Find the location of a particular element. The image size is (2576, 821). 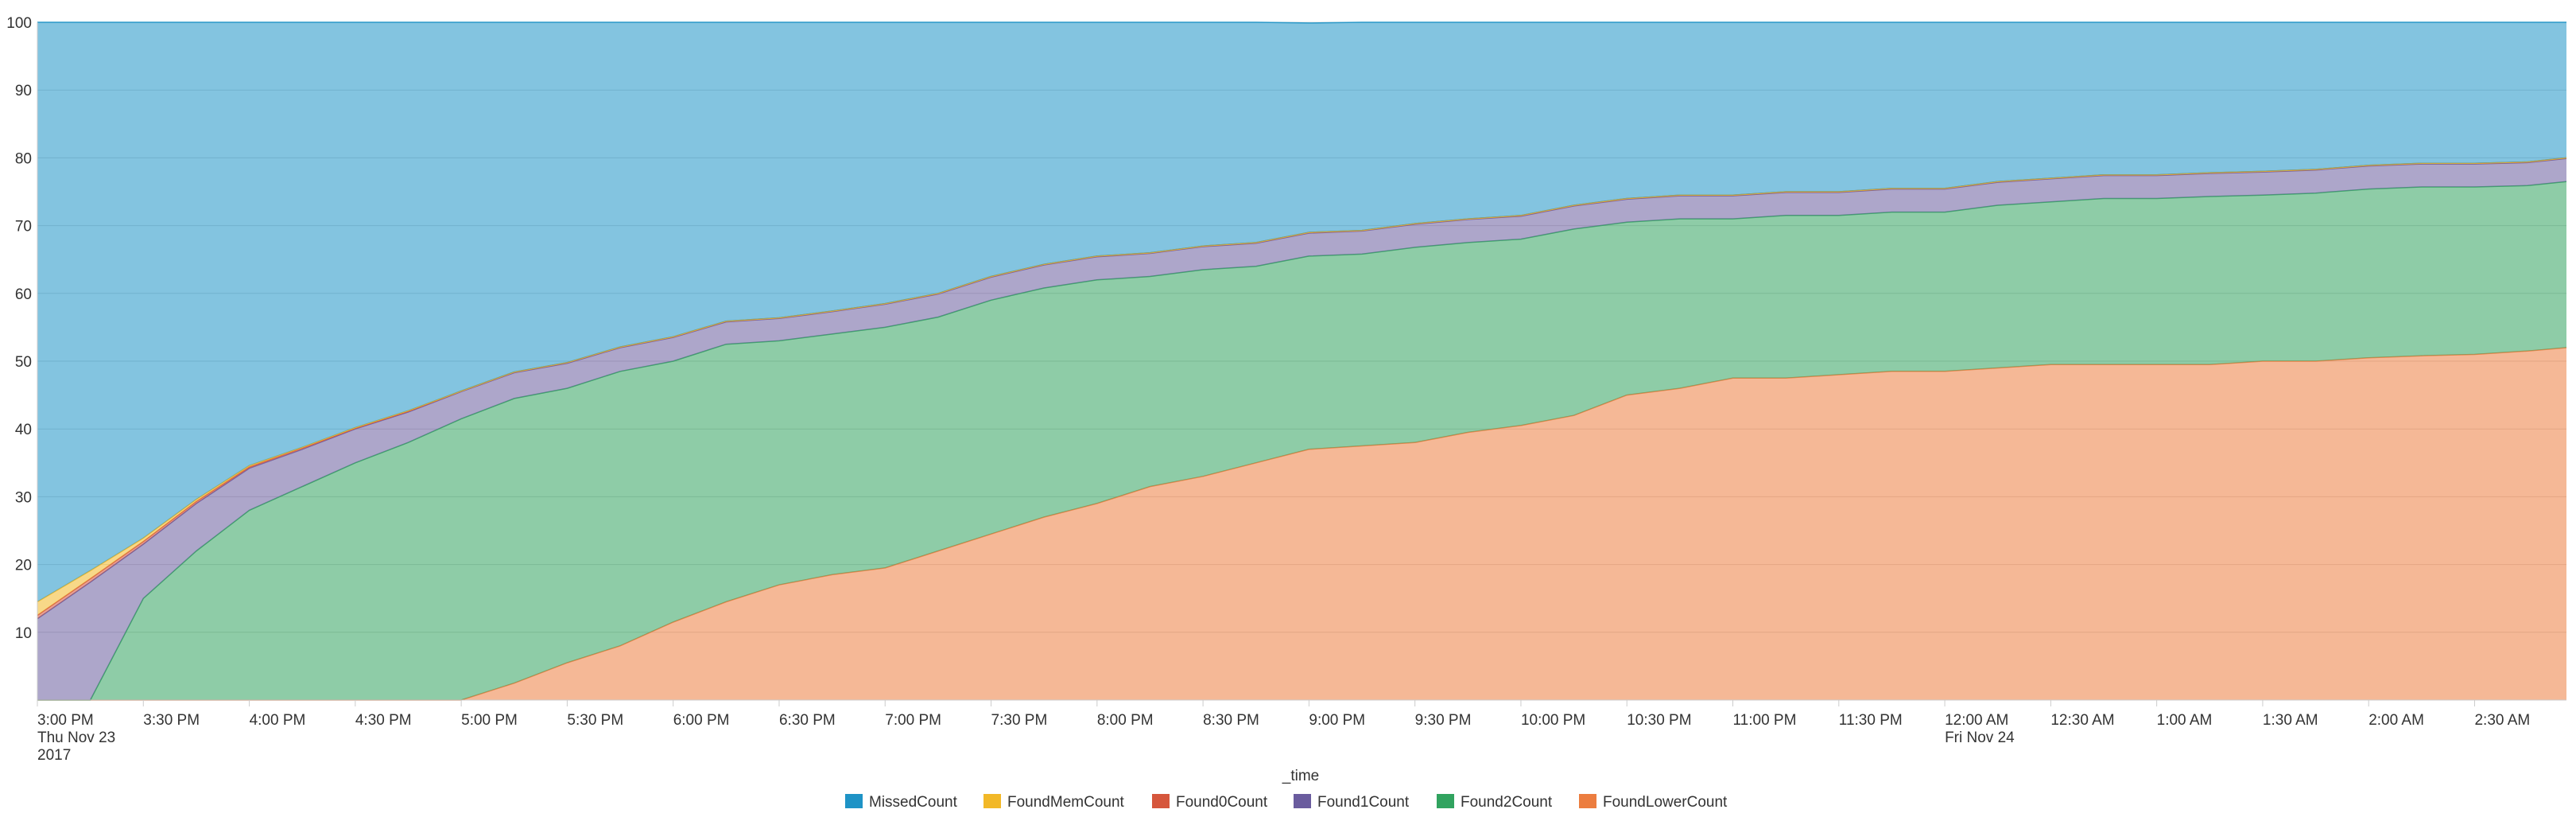

x-tick-label: 9:30 PM is located at coordinates (1444, 720).